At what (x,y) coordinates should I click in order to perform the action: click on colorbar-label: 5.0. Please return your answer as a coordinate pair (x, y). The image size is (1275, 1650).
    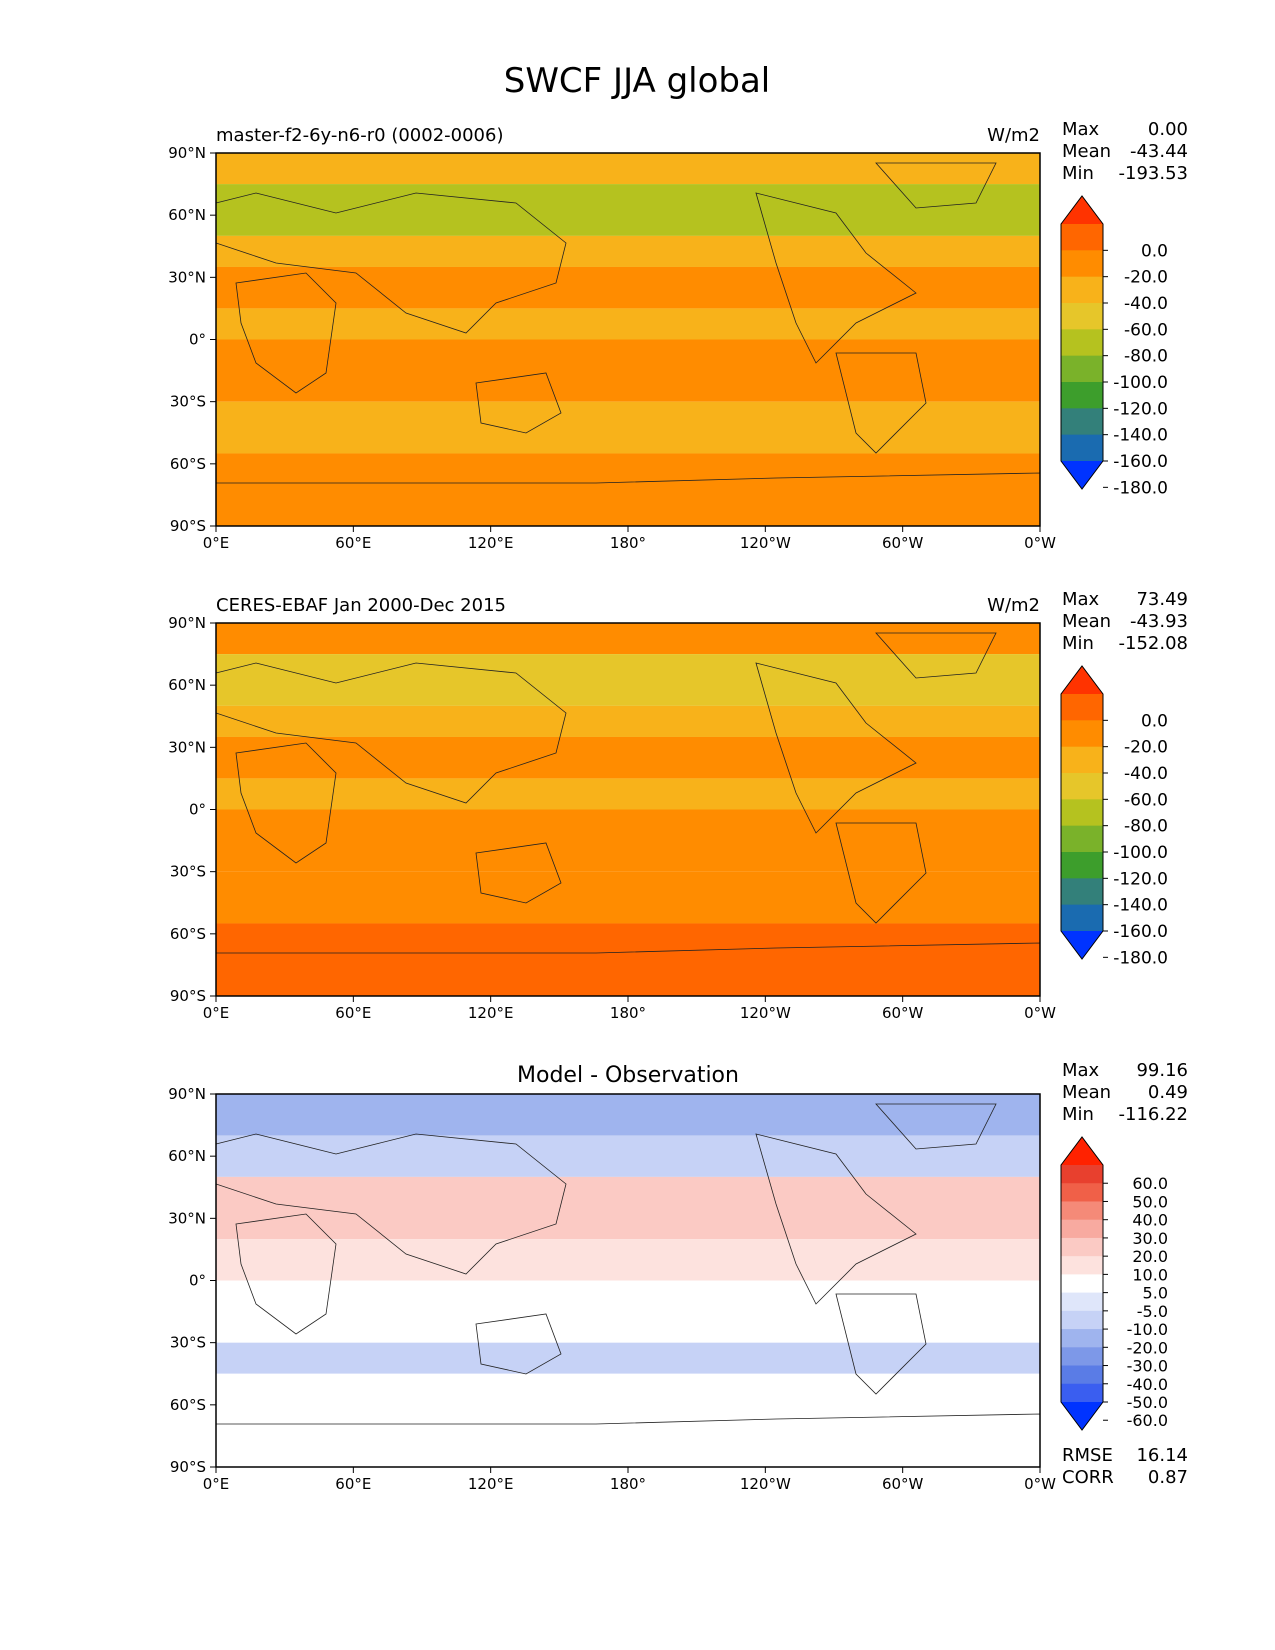
    Looking at the image, I should click on (1155, 1293).